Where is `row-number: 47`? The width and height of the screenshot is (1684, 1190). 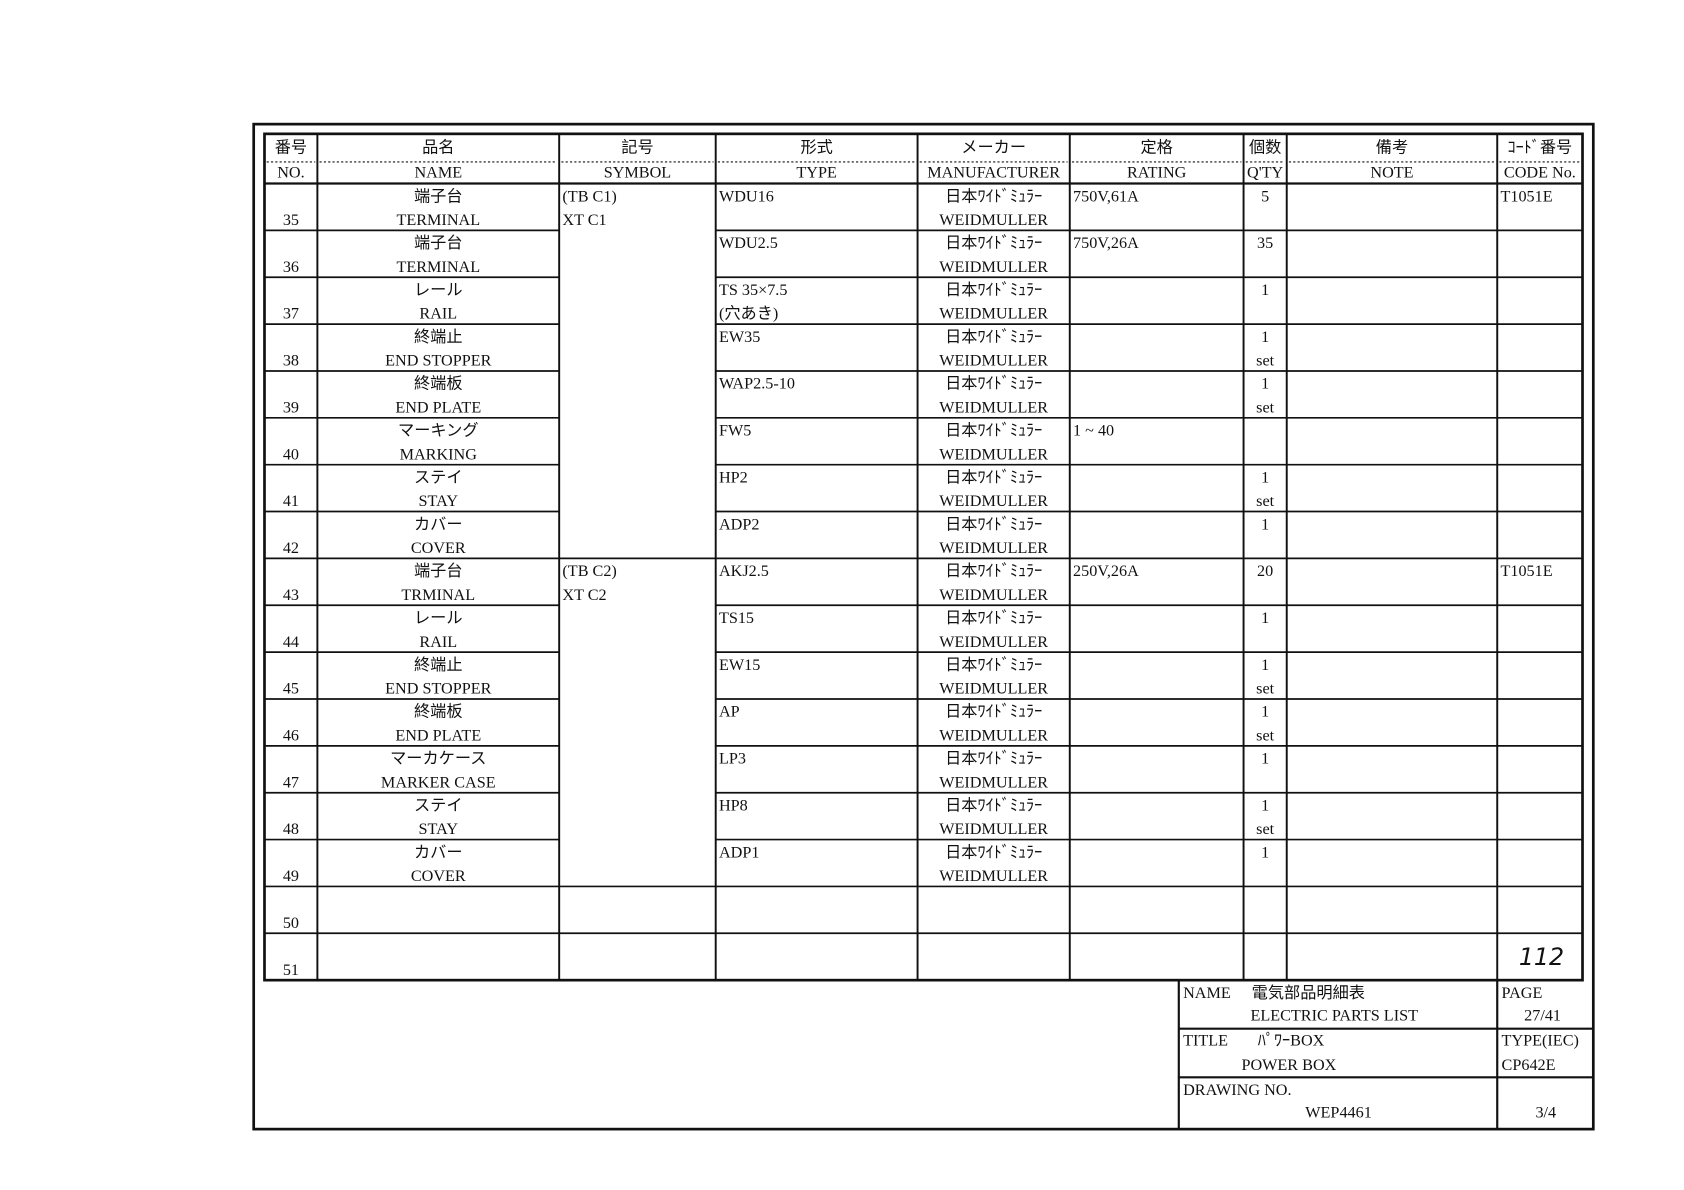
row-number: 47 is located at coordinates (291, 782).